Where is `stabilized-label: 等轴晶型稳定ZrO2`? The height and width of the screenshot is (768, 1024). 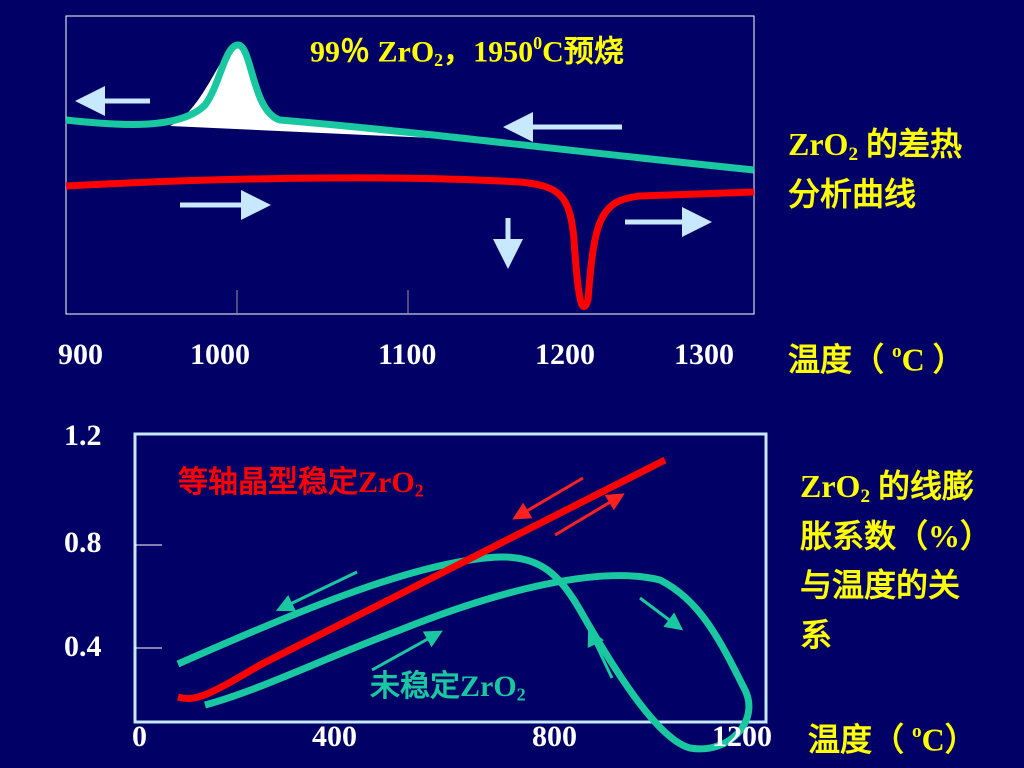 stabilized-label: 等轴晶型稳定ZrO2 is located at coordinates (301, 484).